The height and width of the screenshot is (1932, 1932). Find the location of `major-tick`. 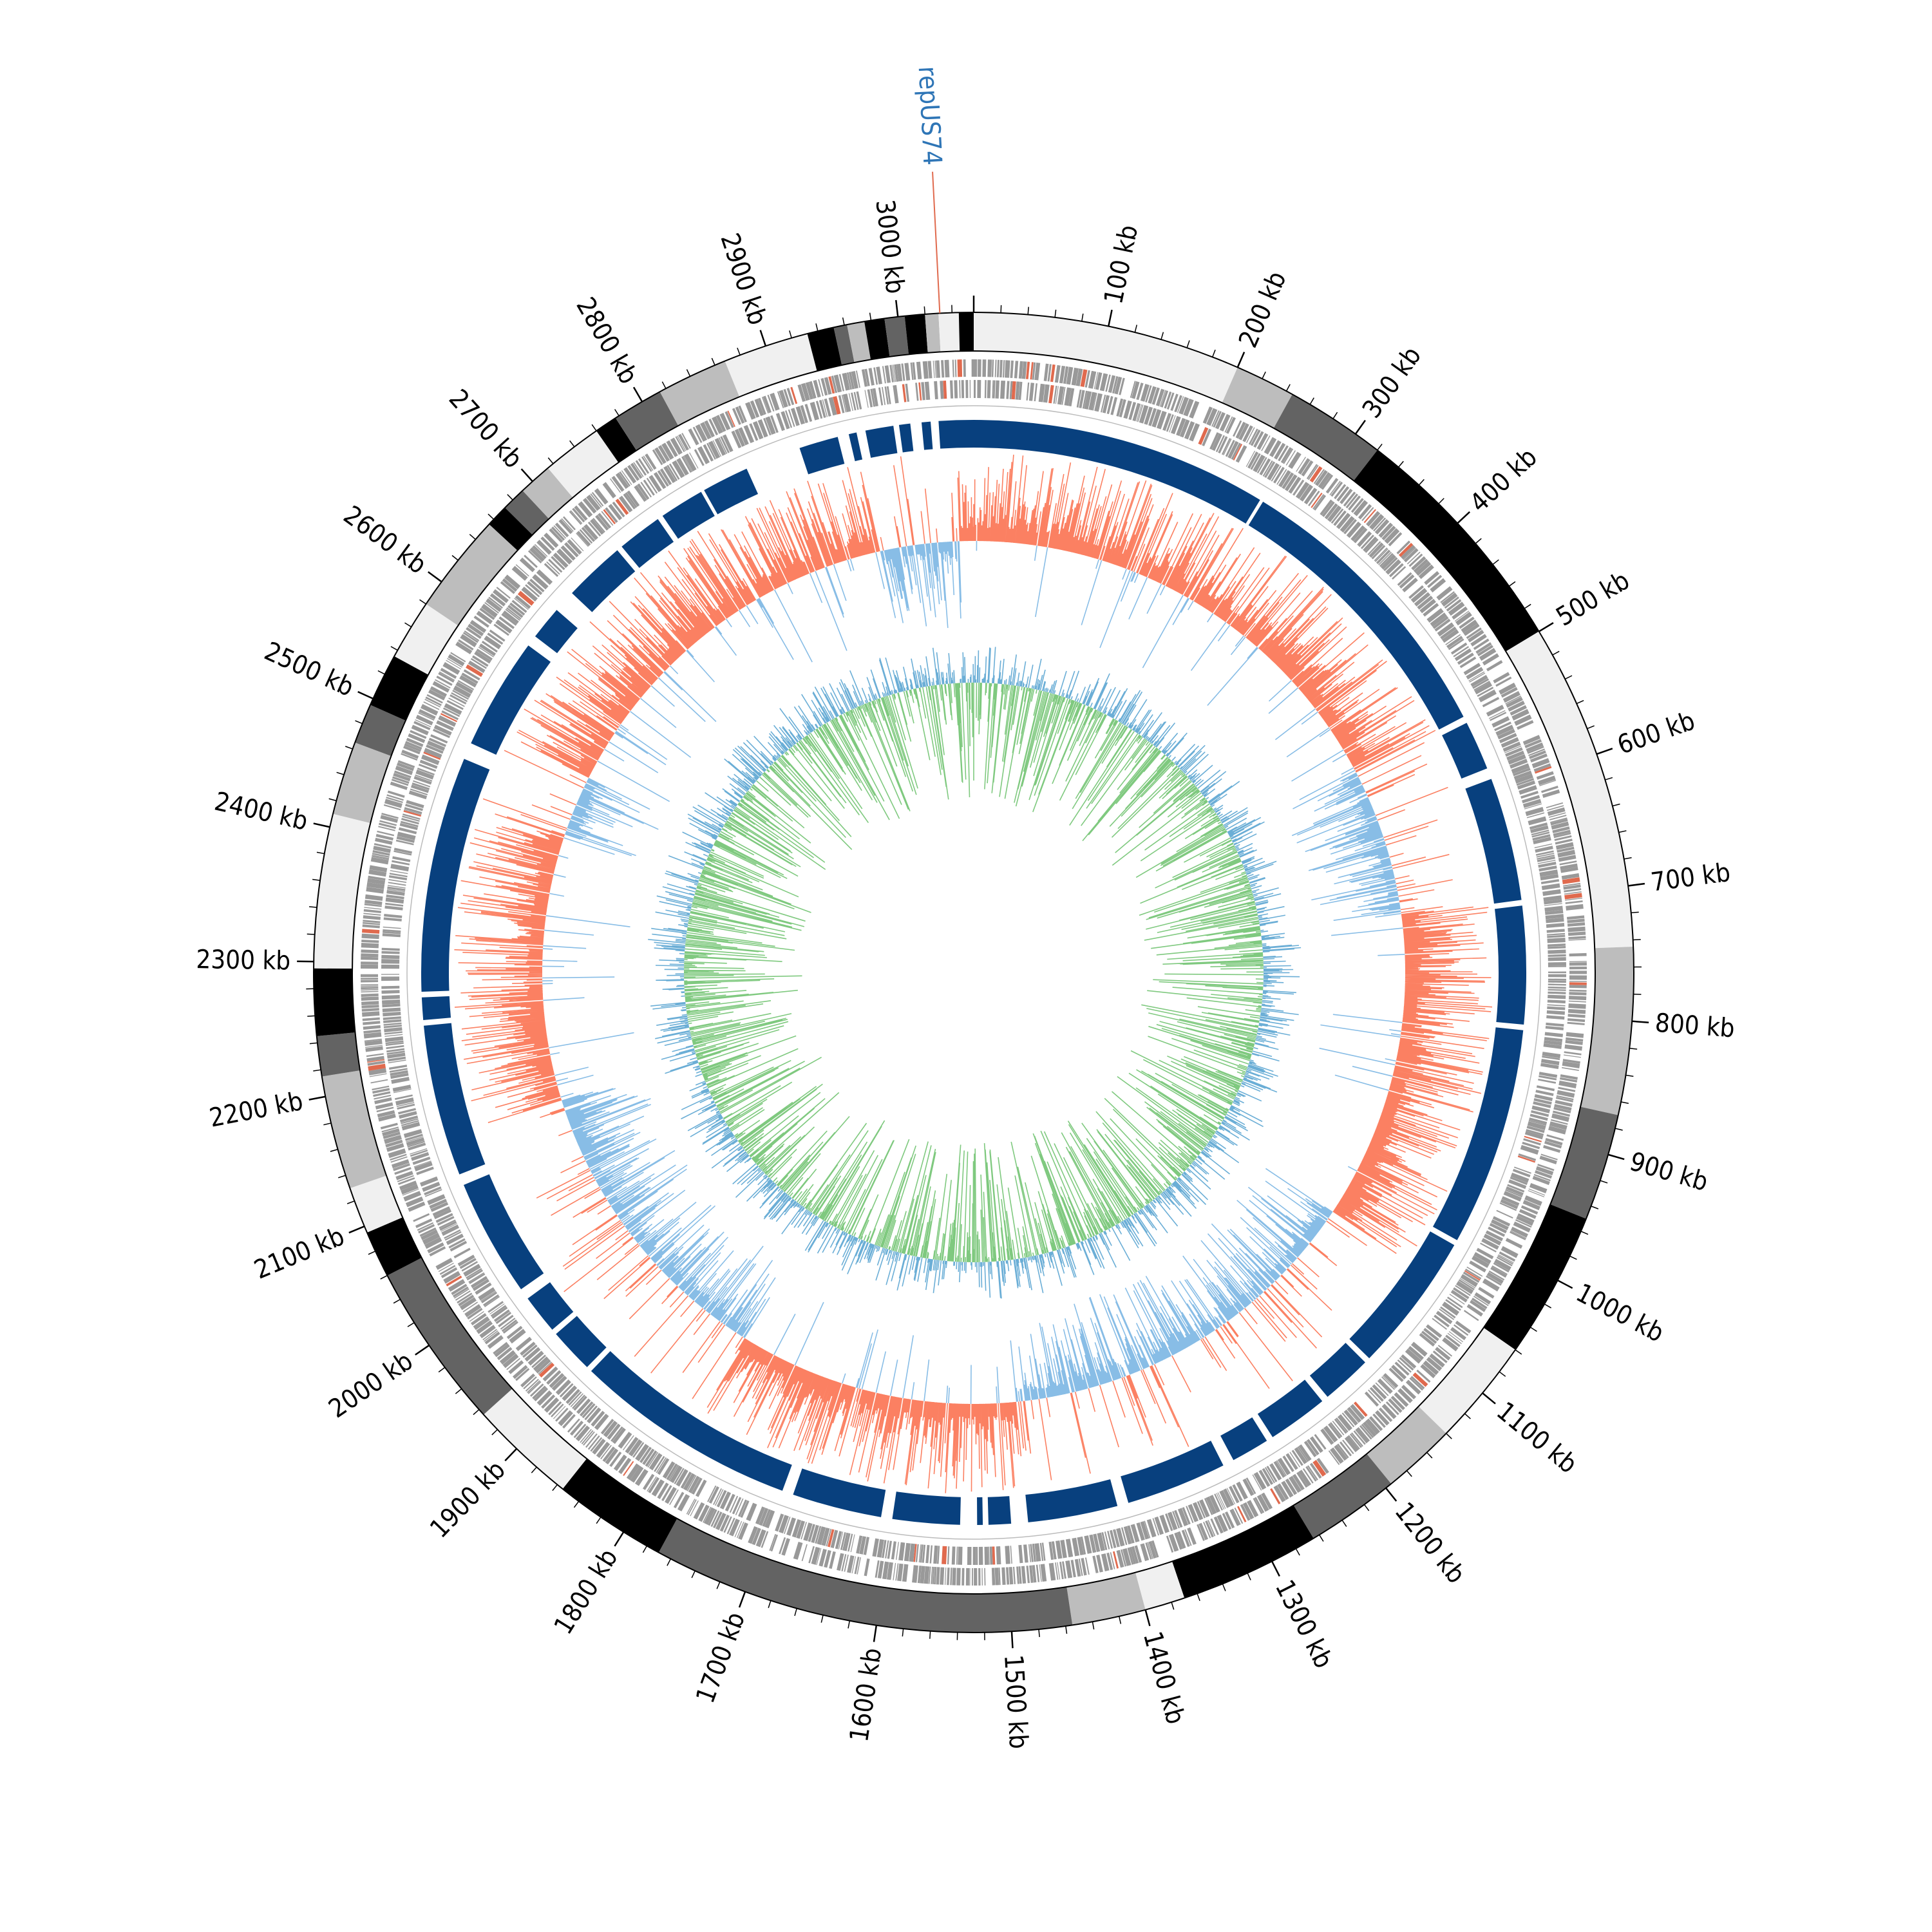

major-tick is located at coordinates (897, 308).